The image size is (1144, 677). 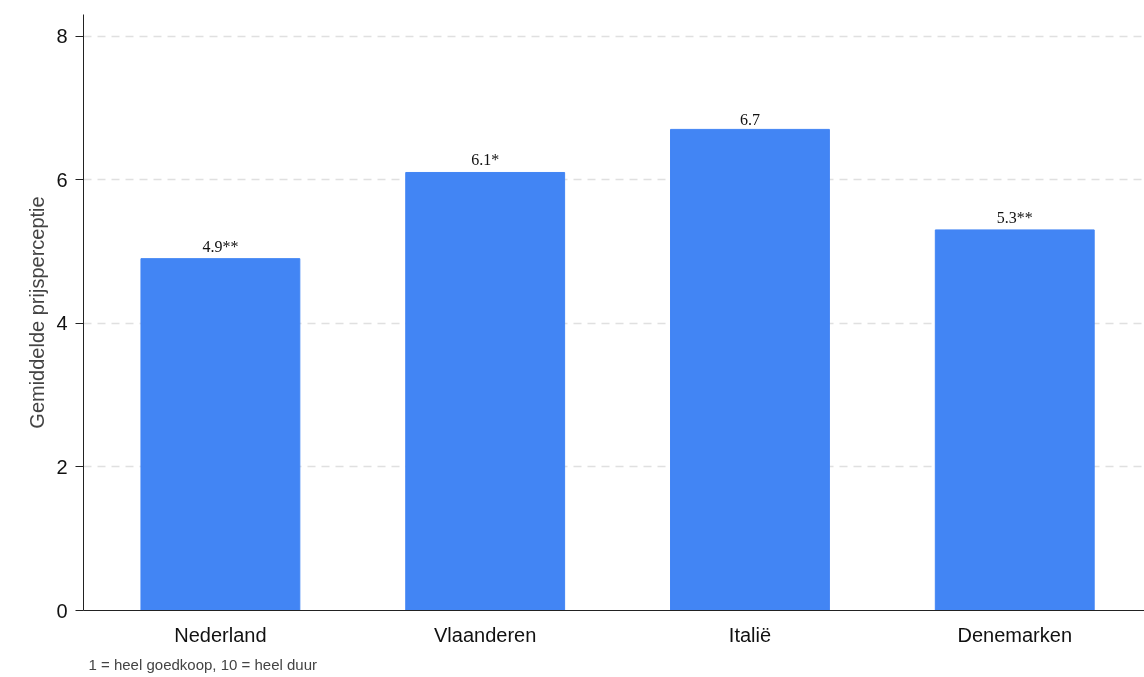 I want to click on x-tick-label: Nederland, so click(x=220, y=634).